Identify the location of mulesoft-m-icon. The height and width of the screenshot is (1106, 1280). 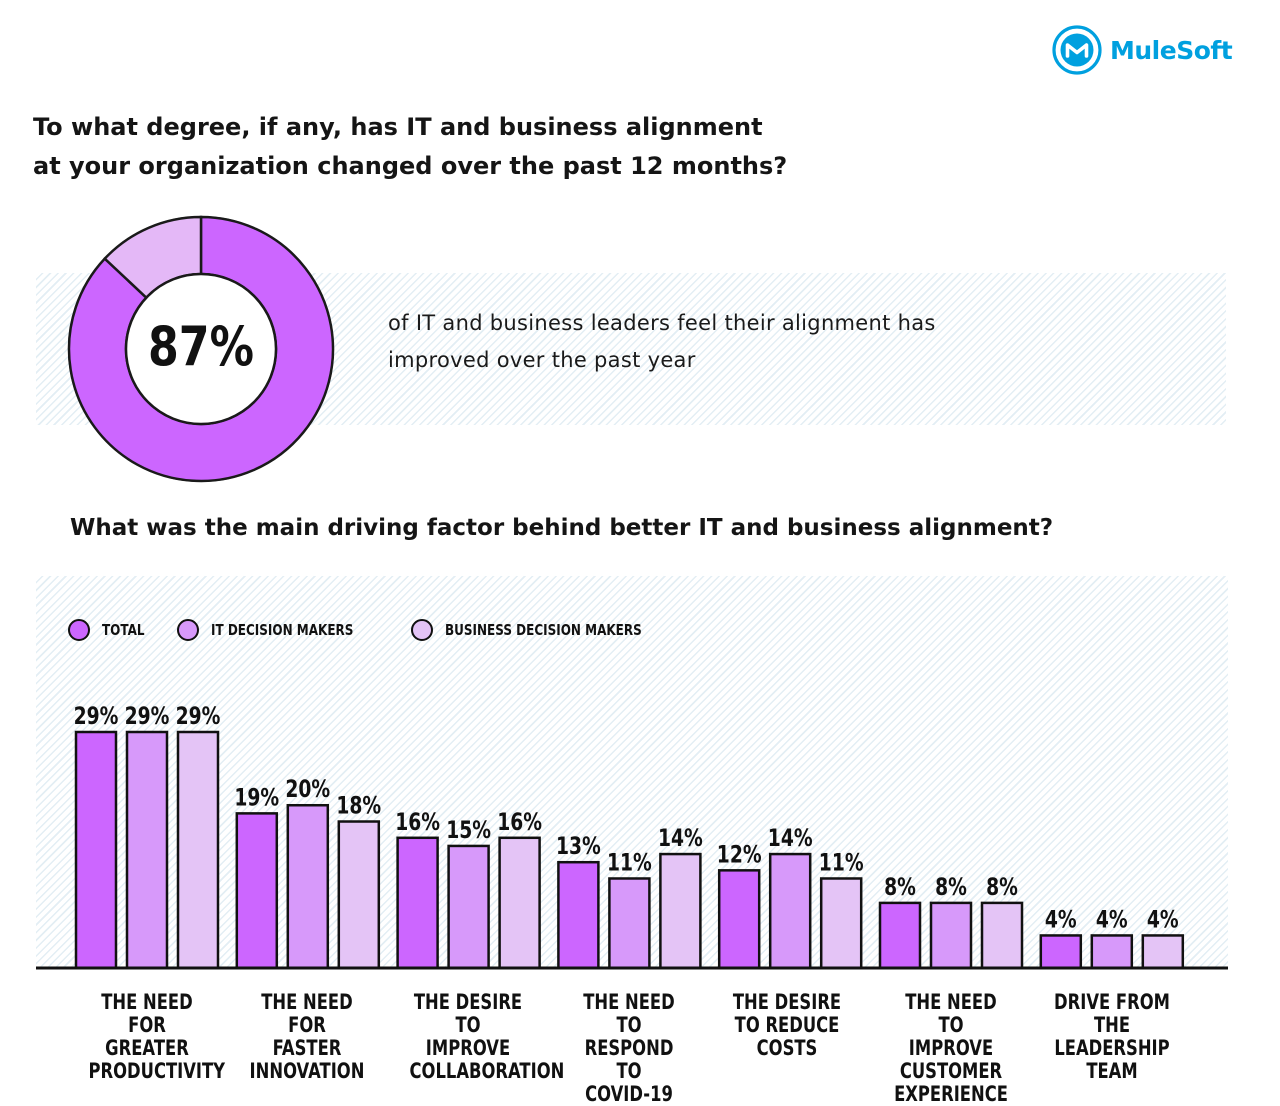
(1077, 50).